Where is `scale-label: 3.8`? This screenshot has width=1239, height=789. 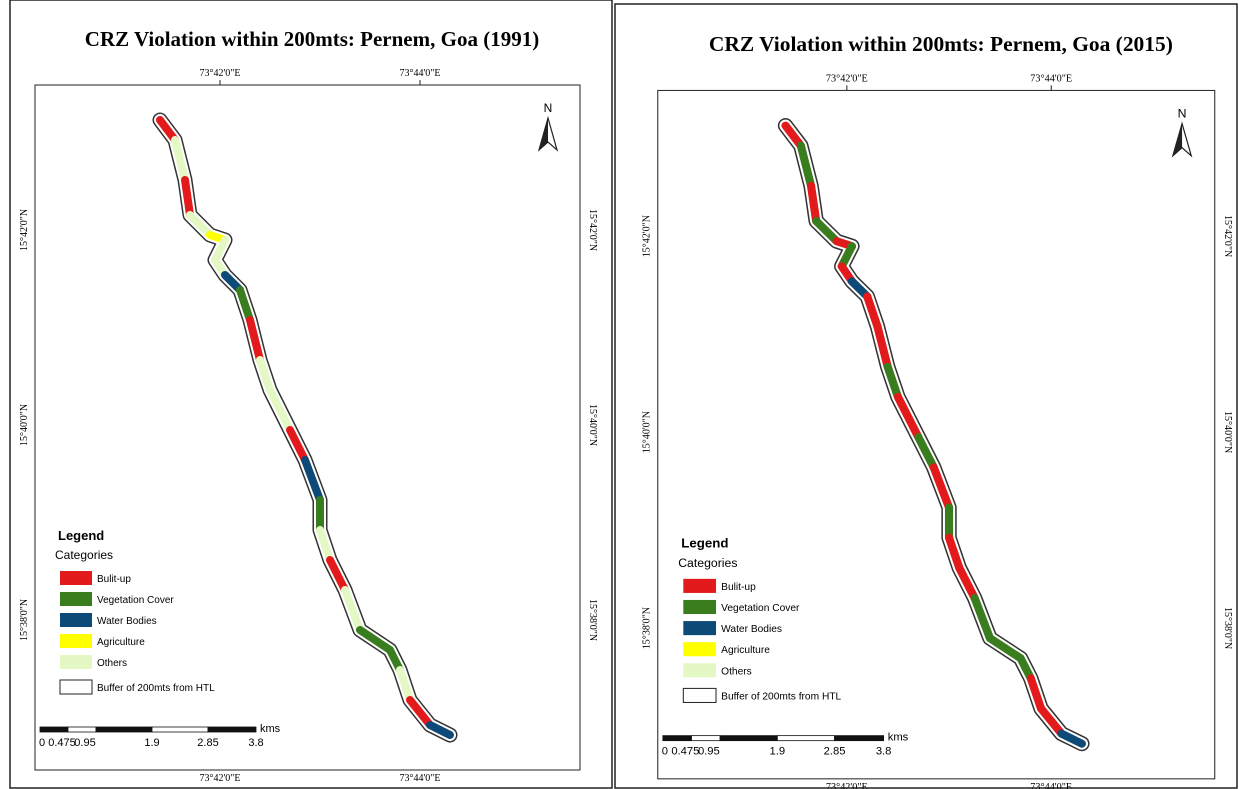 scale-label: 3.8 is located at coordinates (255, 743).